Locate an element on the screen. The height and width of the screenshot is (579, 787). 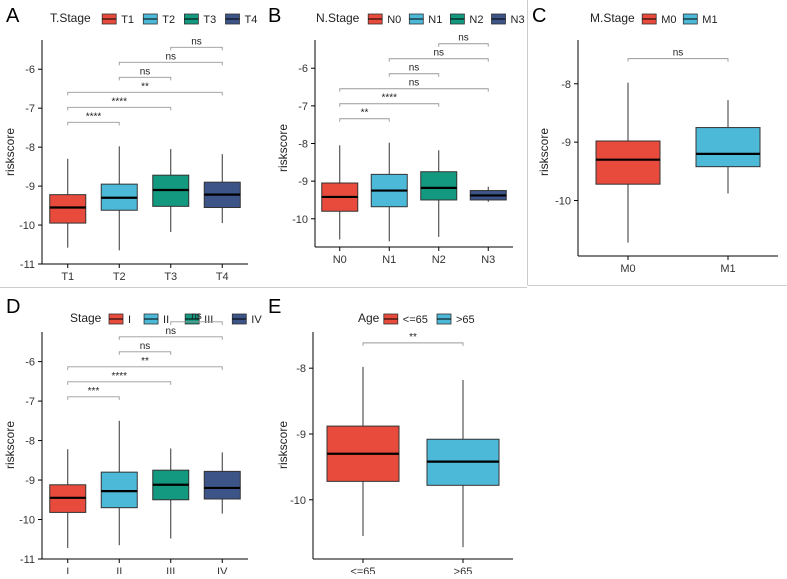
legend-label: N0 is located at coordinates (394, 20).